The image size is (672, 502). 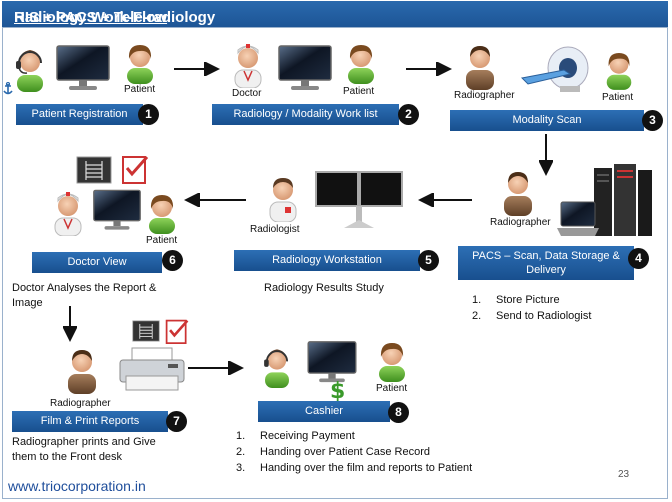 What do you see at coordinates (516, 300) in the screenshot?
I see `list-item: 1. Store Picture` at bounding box center [516, 300].